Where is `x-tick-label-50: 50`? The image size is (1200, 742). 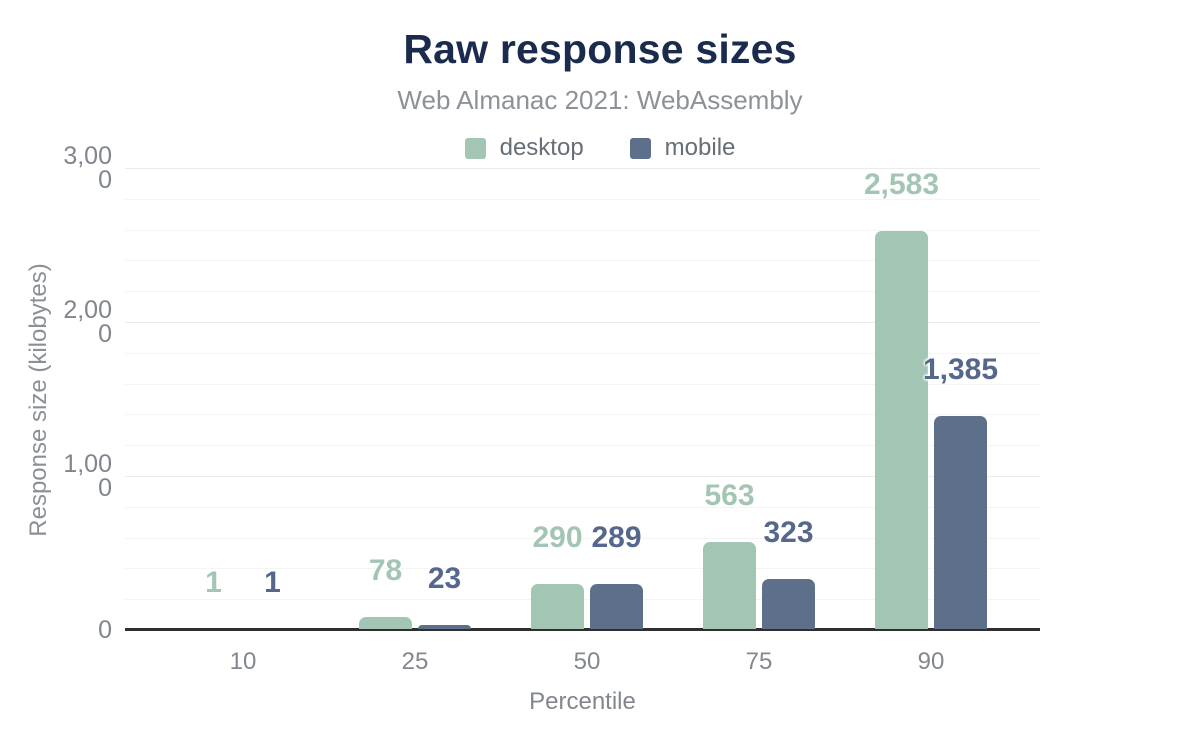 x-tick-label-50: 50 is located at coordinates (587, 661).